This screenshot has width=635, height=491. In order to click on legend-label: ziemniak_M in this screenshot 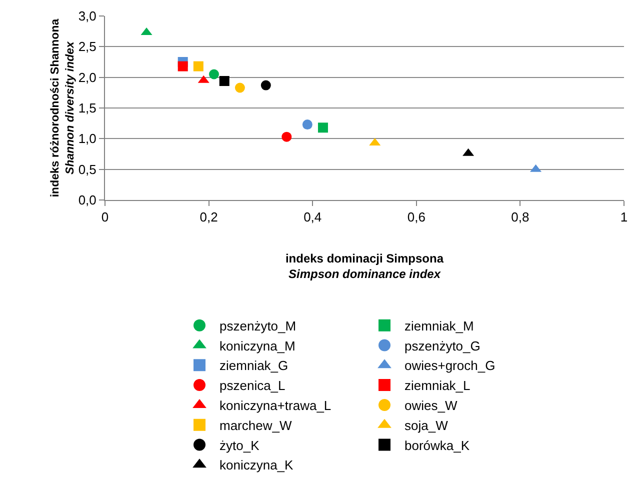, I will do `click(439, 326)`.